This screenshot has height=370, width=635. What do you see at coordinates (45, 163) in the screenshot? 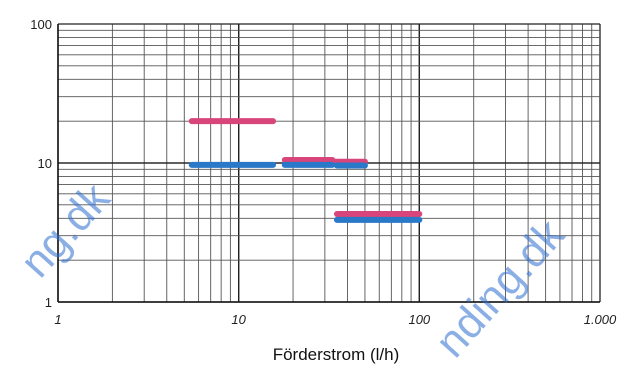
I see `y-tick-label: 10` at bounding box center [45, 163].